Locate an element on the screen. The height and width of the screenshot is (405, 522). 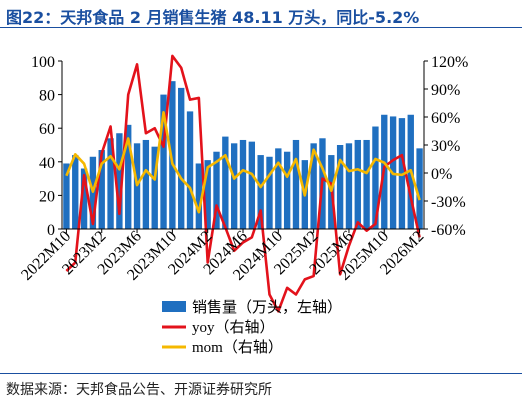
bar-2023M5 is located at coordinates (128, 176).